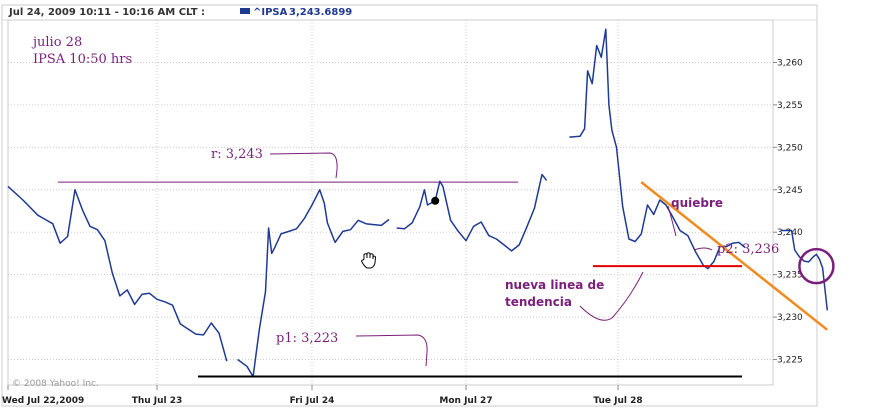  What do you see at coordinates (157, 401) in the screenshot?
I see `x-tick-label: Thu Jul 23` at bounding box center [157, 401].